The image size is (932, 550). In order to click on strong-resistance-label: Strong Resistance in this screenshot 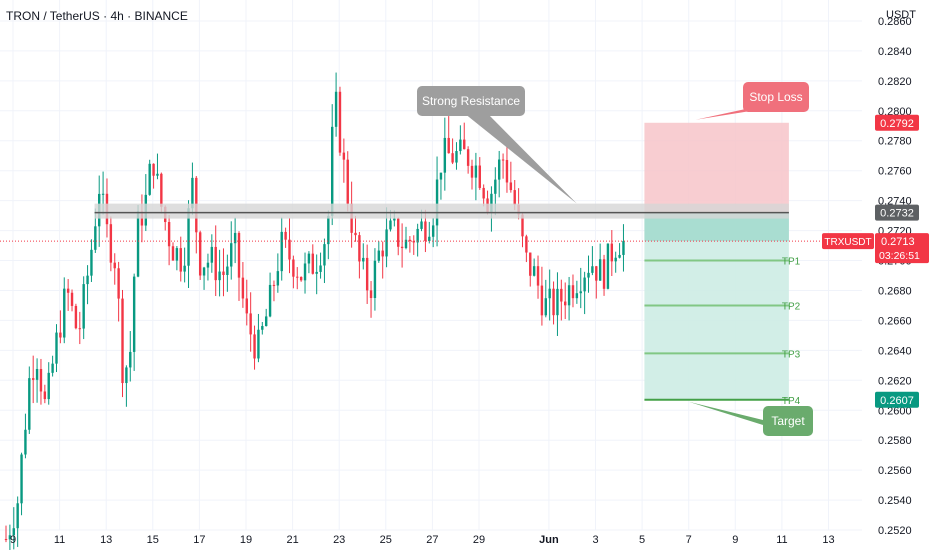, I will do `click(497, 145)`.